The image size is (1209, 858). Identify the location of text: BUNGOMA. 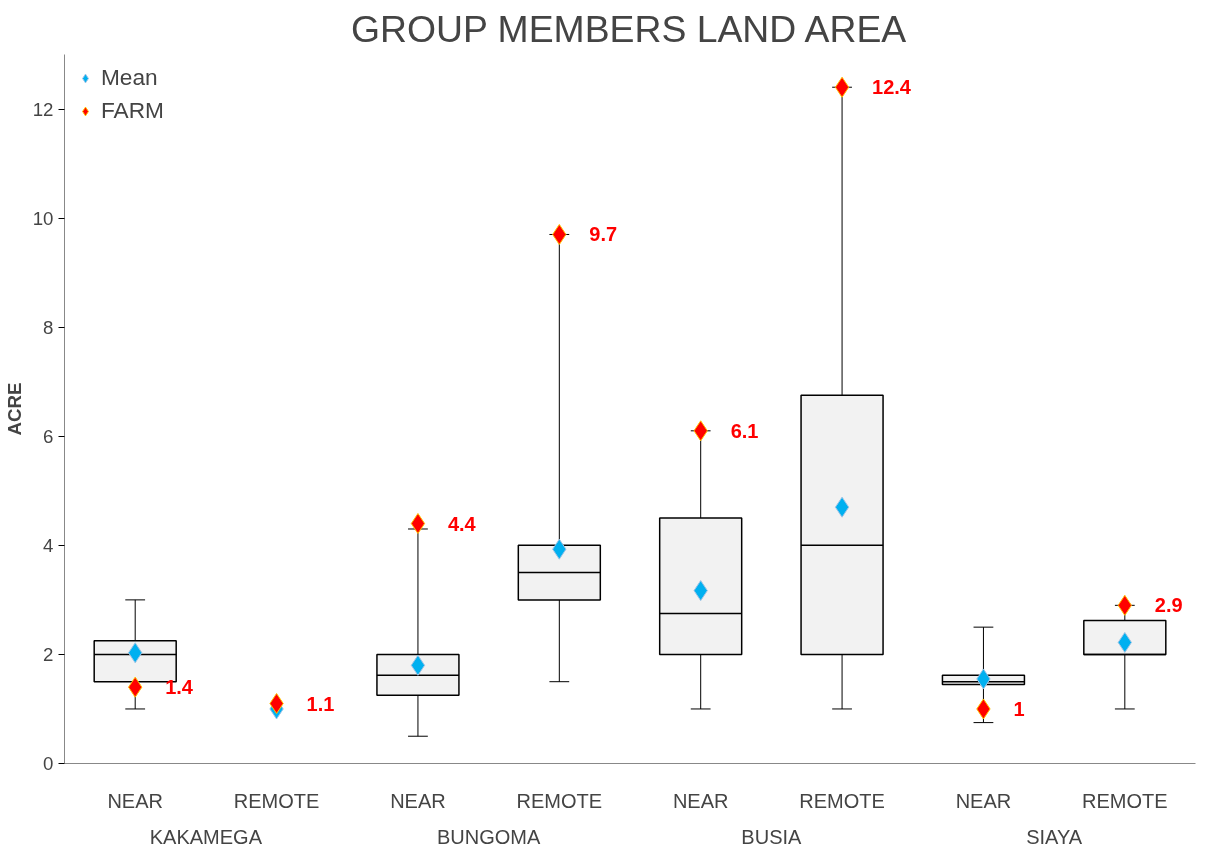
(488, 836).